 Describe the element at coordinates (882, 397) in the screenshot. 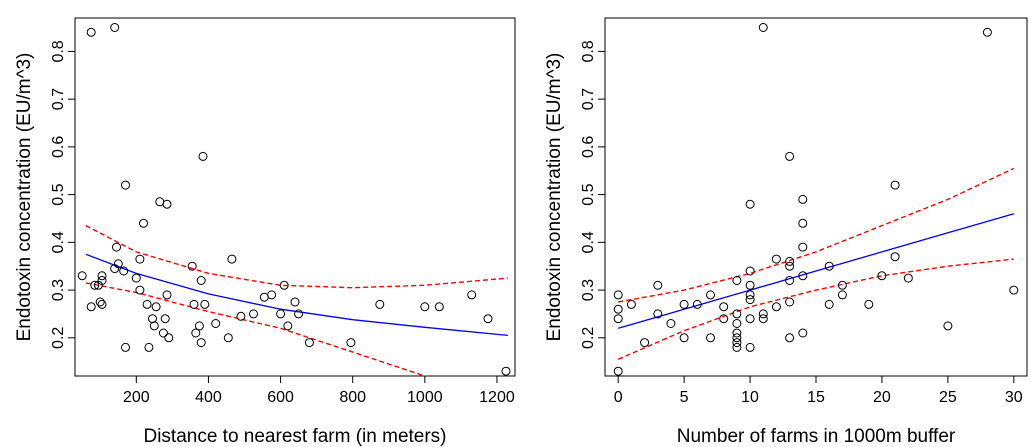

I see `x-tick-label: 20` at that location.